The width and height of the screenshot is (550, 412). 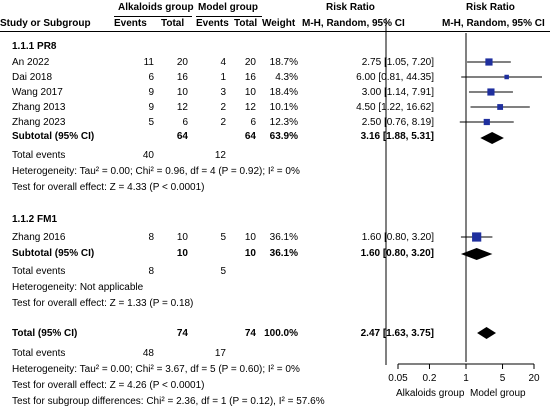 What do you see at coordinates (275, 31) in the screenshot?
I see `header-rule` at bounding box center [275, 31].